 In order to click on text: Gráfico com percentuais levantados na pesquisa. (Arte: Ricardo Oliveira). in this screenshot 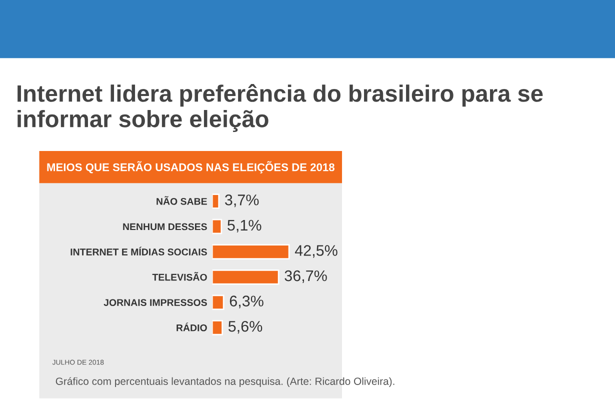, I will do `click(225, 382)`.